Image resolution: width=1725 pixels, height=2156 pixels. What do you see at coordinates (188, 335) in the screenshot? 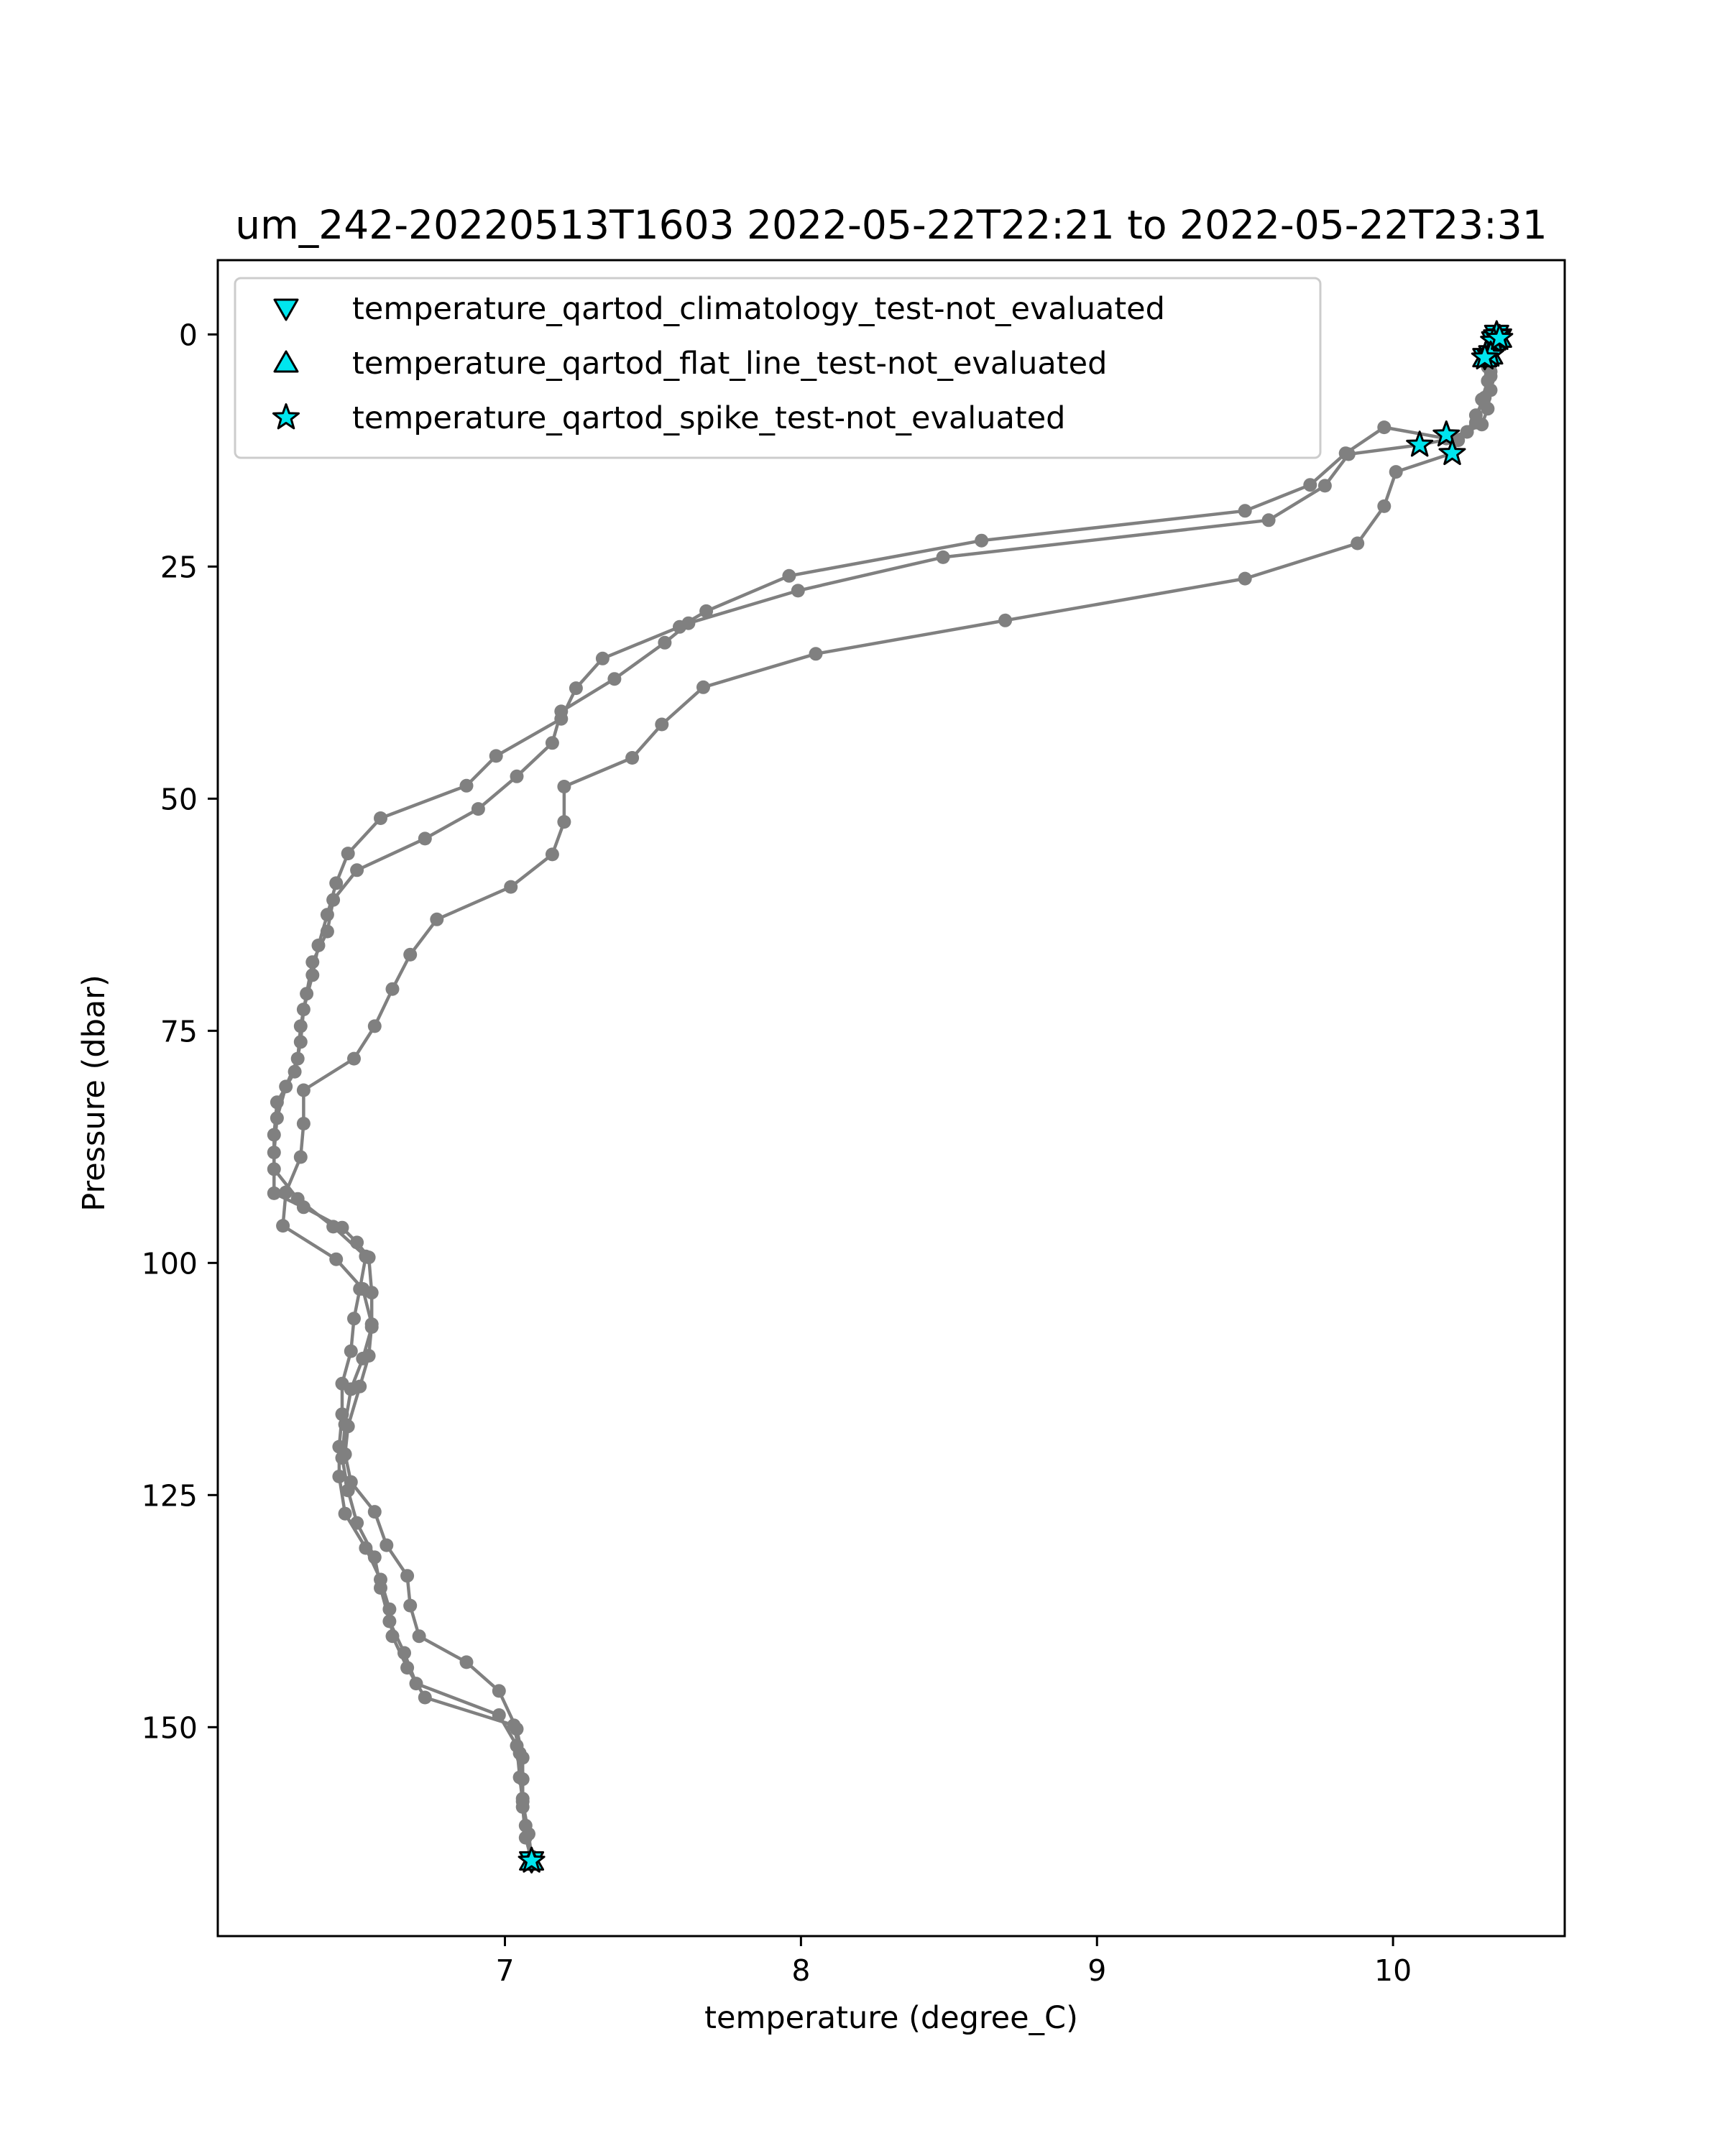
I see `y-tick-label: 0` at bounding box center [188, 335].